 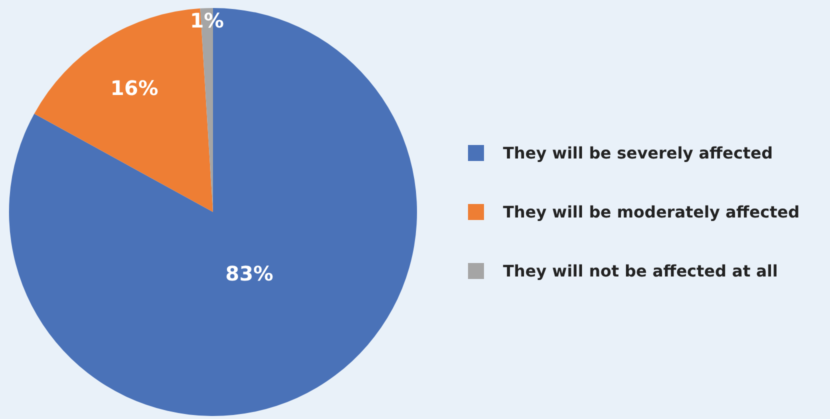 I want to click on legend-label: They will be severely affected, so click(x=638, y=153).